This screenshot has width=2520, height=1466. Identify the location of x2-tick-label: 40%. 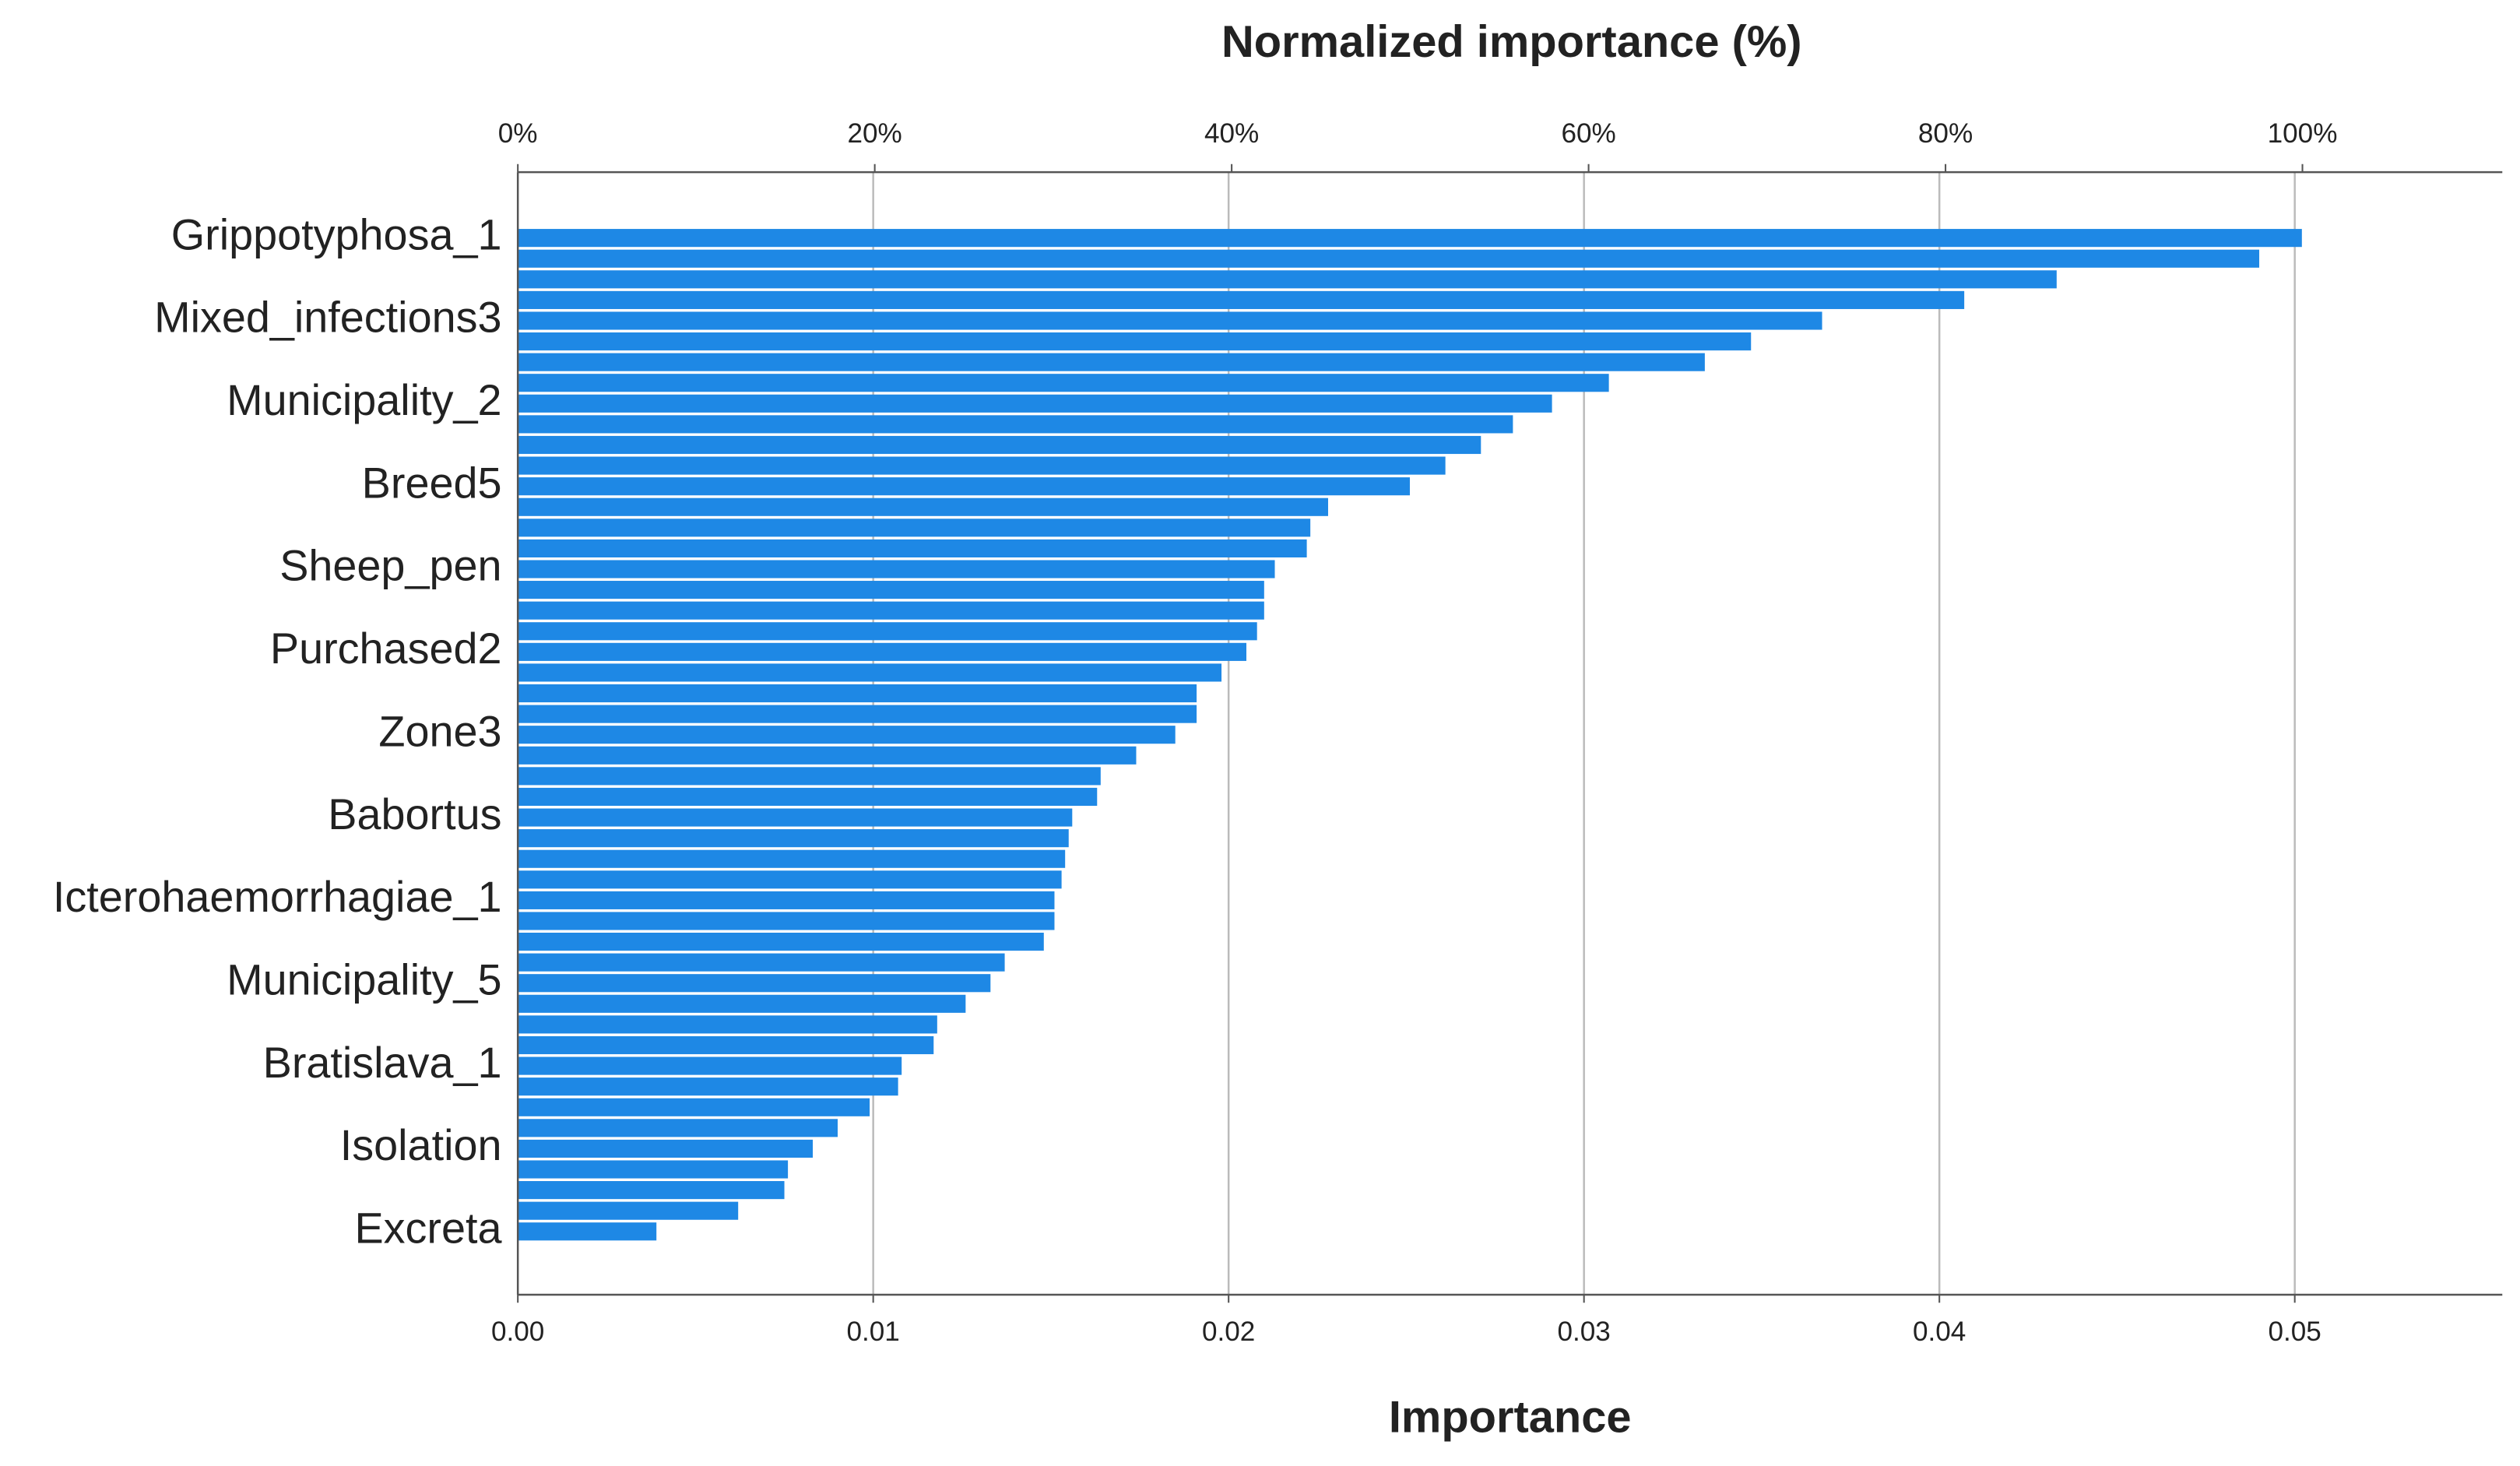
(1232, 133).